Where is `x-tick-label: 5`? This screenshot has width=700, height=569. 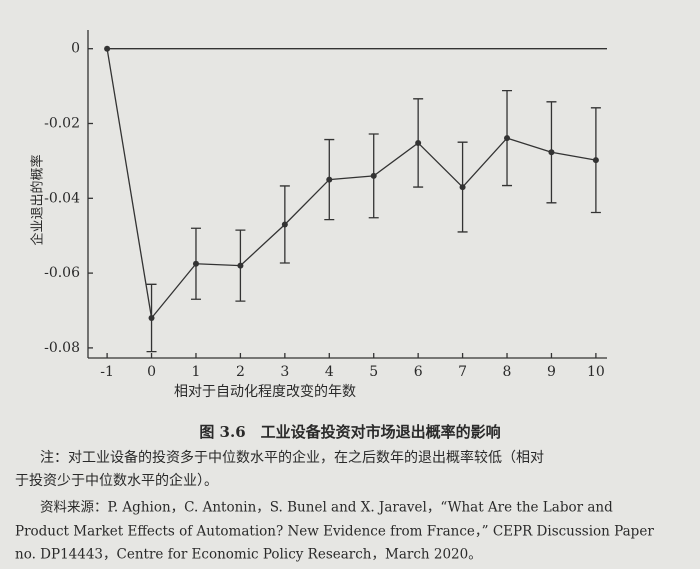 x-tick-label: 5 is located at coordinates (373, 372).